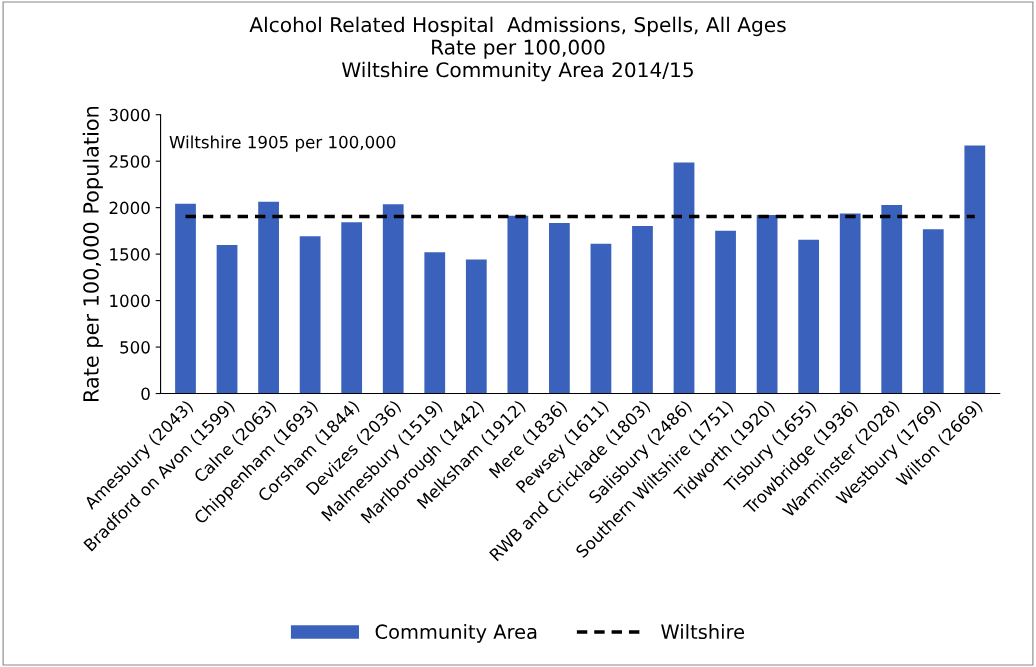  What do you see at coordinates (129, 208) in the screenshot?
I see `y-tick-label: 2000` at bounding box center [129, 208].